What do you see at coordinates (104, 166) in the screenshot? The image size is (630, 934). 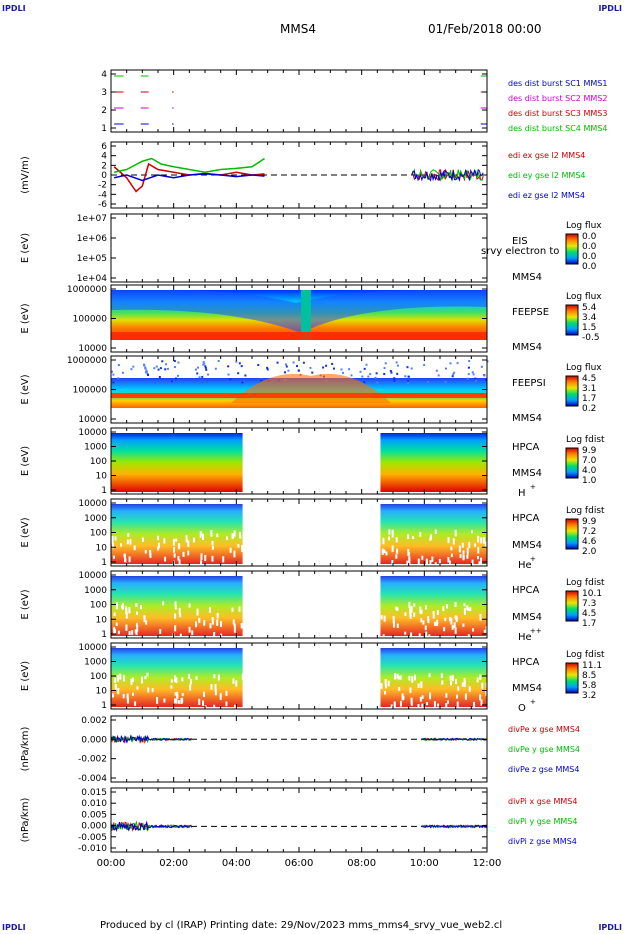 I see `y-tick-label: 2` at bounding box center [104, 166].